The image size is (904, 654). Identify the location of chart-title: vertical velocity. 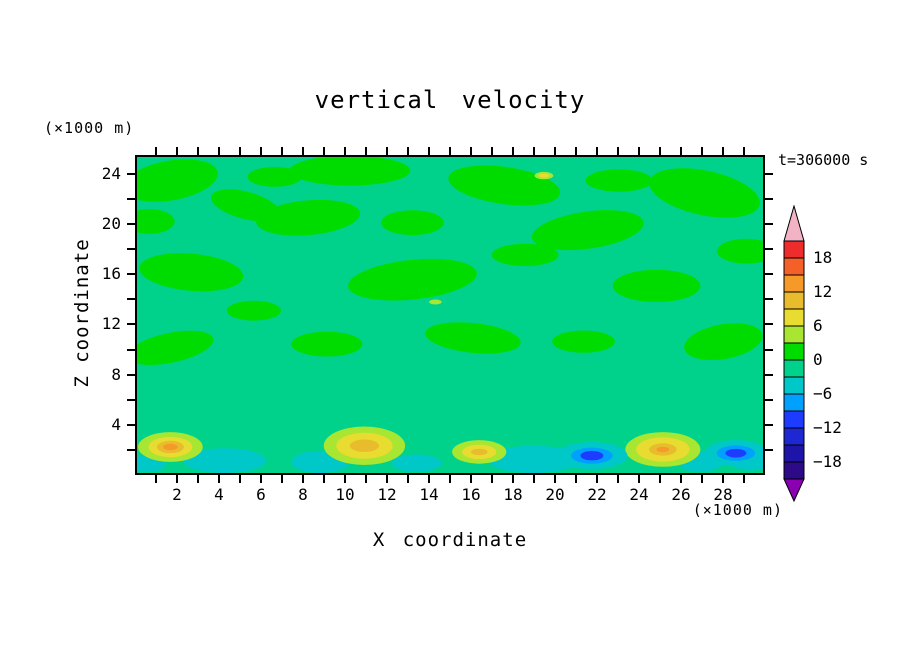
(450, 100).